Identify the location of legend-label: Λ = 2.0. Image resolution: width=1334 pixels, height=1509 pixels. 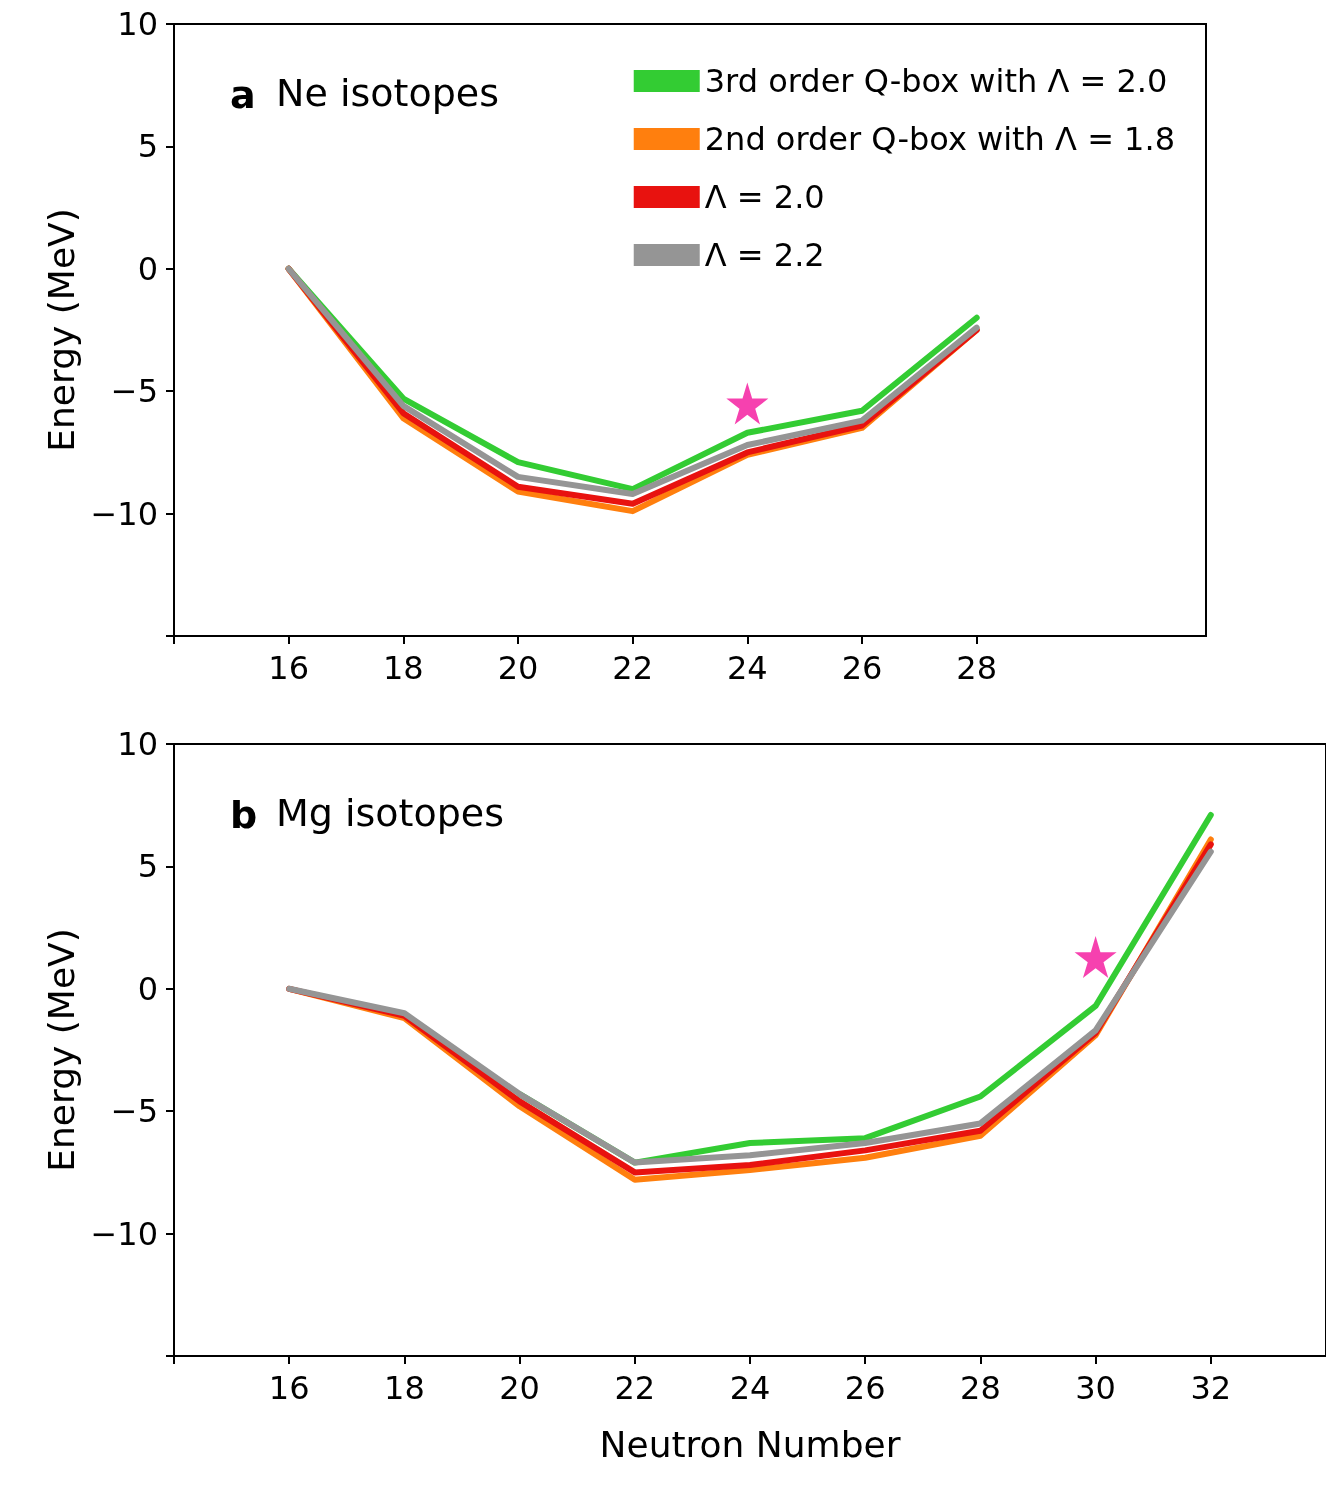
(764, 197).